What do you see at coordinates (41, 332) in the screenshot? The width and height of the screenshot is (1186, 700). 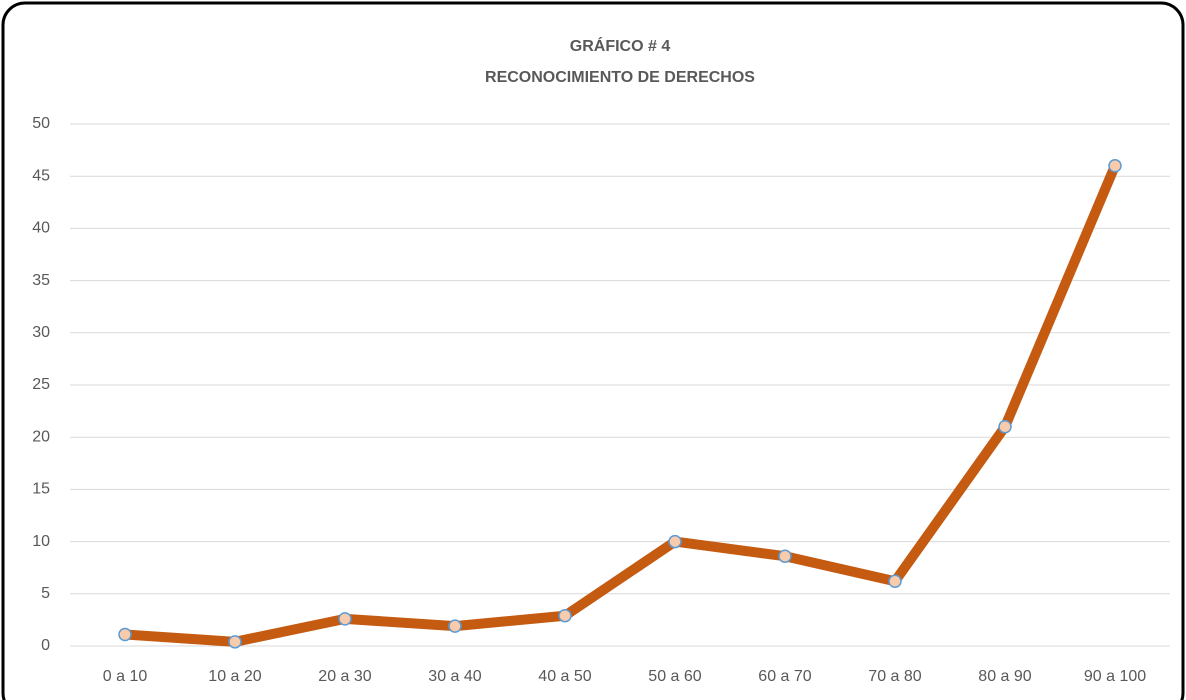 I see `y-tick-label: 30` at bounding box center [41, 332].